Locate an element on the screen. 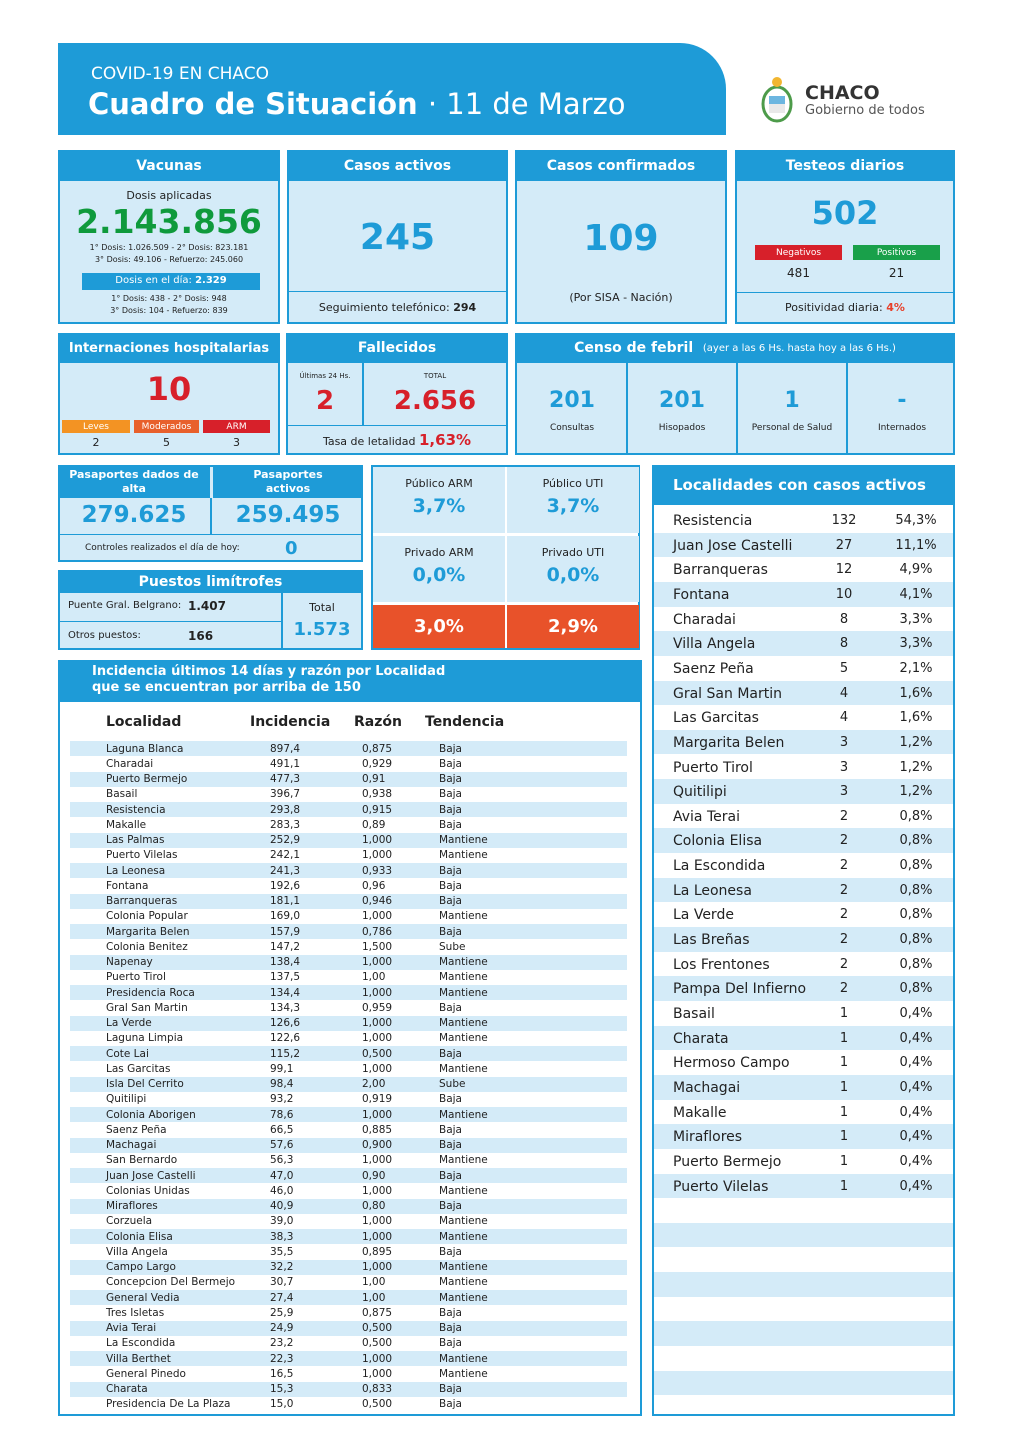  neg-badge: Negativos is located at coordinates (798, 252).